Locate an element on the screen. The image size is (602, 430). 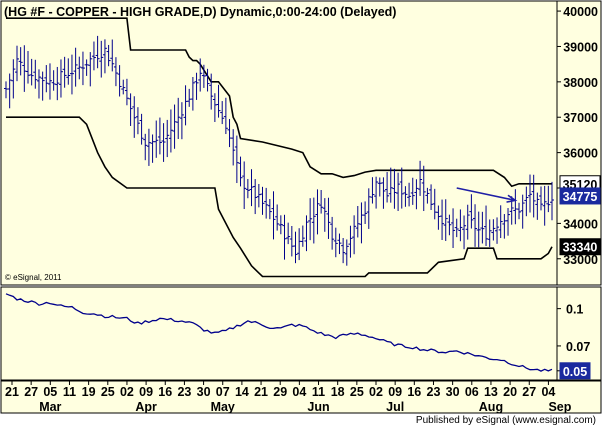
month-label: Jun is located at coordinates (318, 407).